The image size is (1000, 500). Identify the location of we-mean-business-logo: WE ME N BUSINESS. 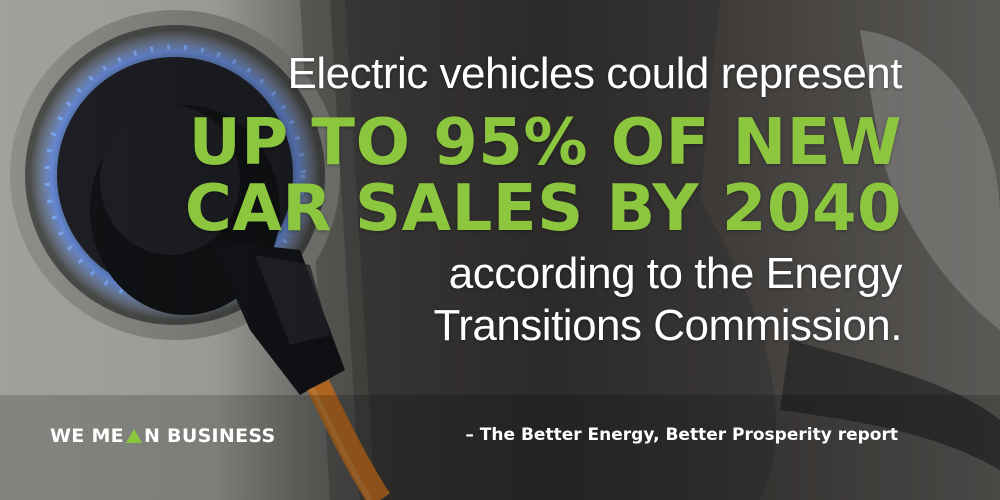
(163, 436).